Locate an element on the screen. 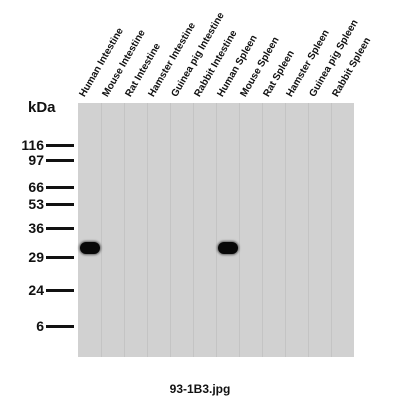 Image resolution: width=400 pixels, height=404 pixels. marker-label: 6 is located at coordinates (40, 326).